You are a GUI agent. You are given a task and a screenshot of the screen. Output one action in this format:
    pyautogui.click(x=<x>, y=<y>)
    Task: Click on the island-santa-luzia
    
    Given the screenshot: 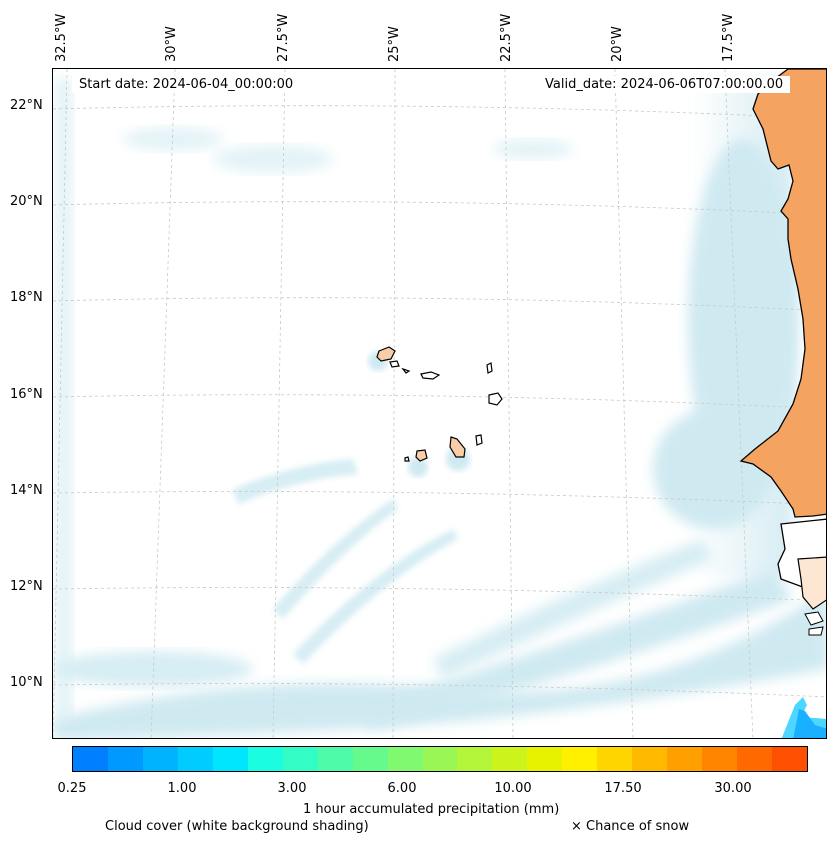 What is the action you would take?
    pyautogui.click(x=406, y=370)
    